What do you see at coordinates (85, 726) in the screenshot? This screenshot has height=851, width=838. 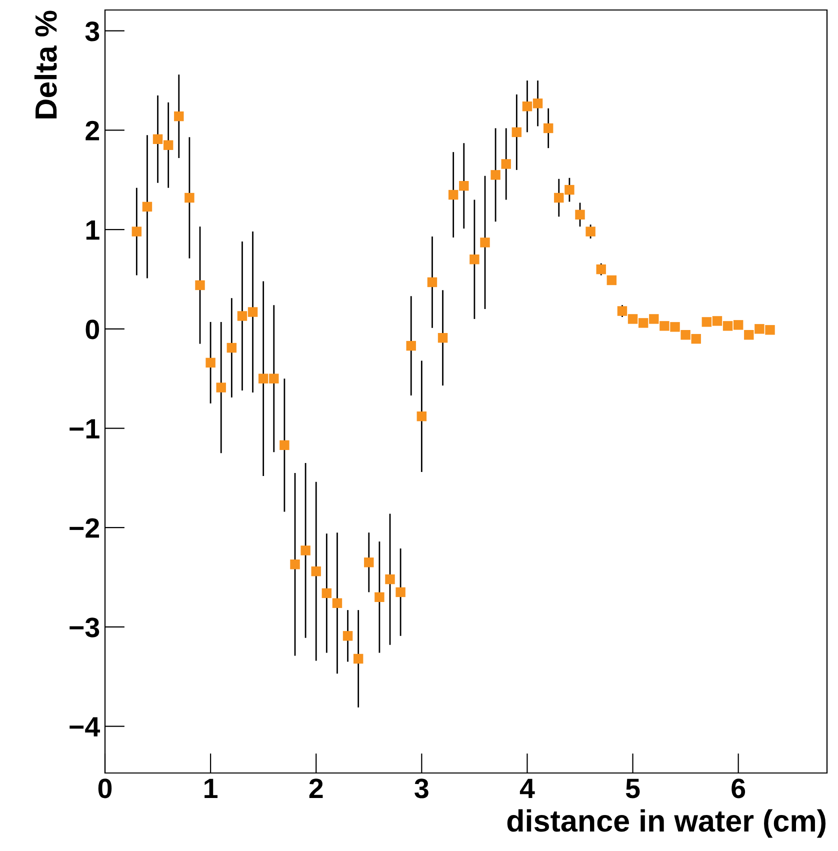 I see `y-tick-label: −4` at bounding box center [85, 726].